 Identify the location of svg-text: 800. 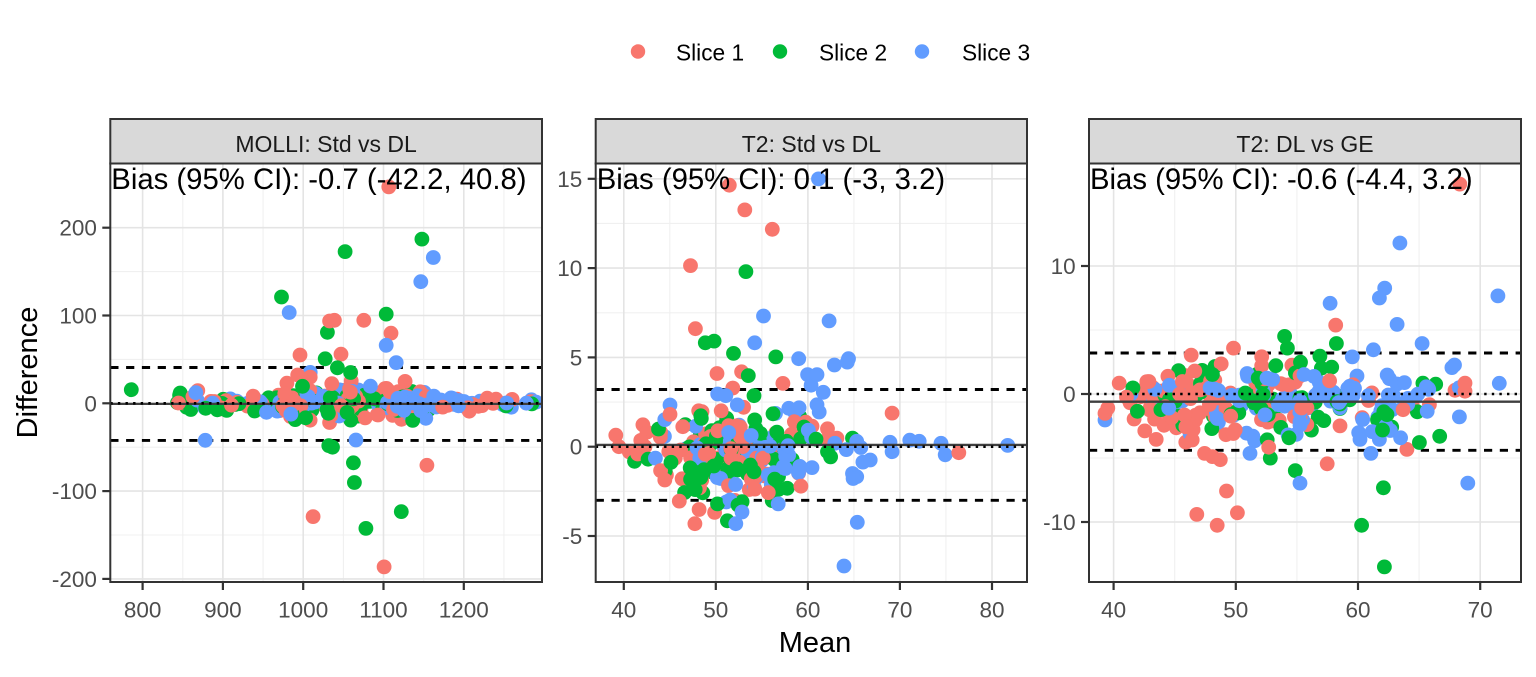
(143, 610).